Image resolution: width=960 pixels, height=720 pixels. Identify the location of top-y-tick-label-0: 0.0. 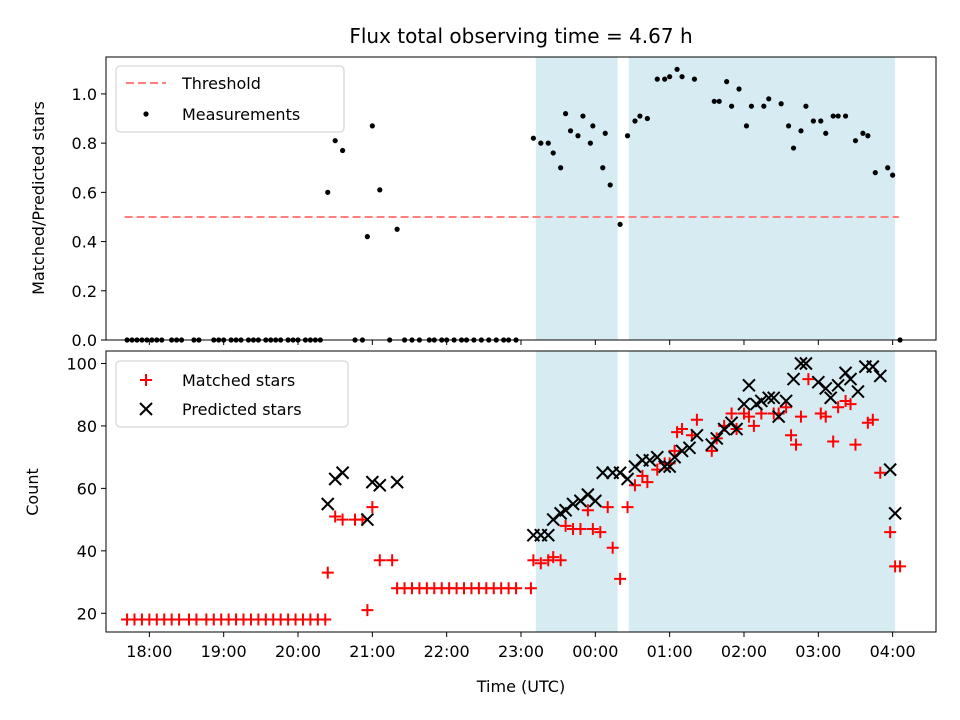
(84, 340).